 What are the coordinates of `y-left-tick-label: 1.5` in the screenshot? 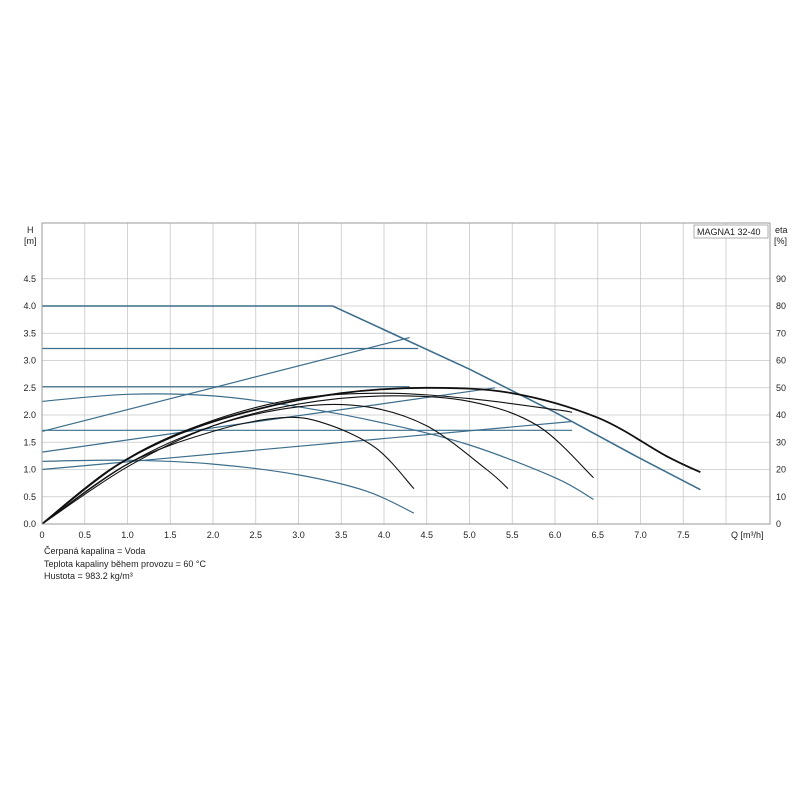 It's located at (29, 442).